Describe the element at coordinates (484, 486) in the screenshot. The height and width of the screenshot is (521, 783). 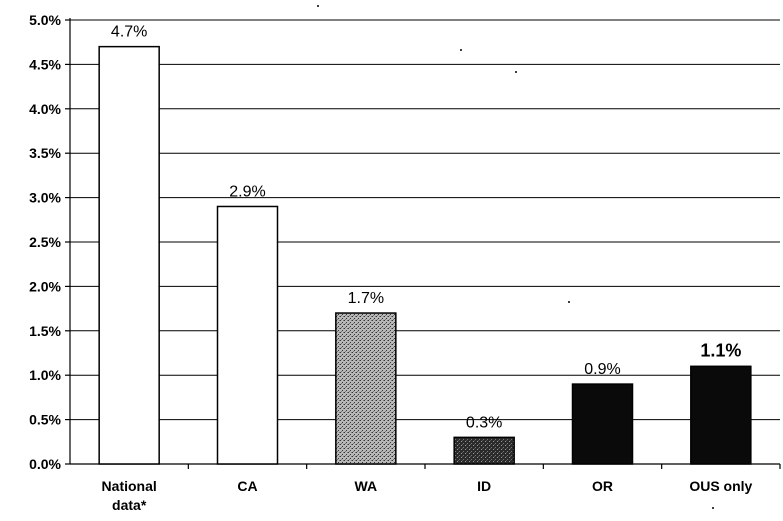
I see `category-label: ID` at that location.